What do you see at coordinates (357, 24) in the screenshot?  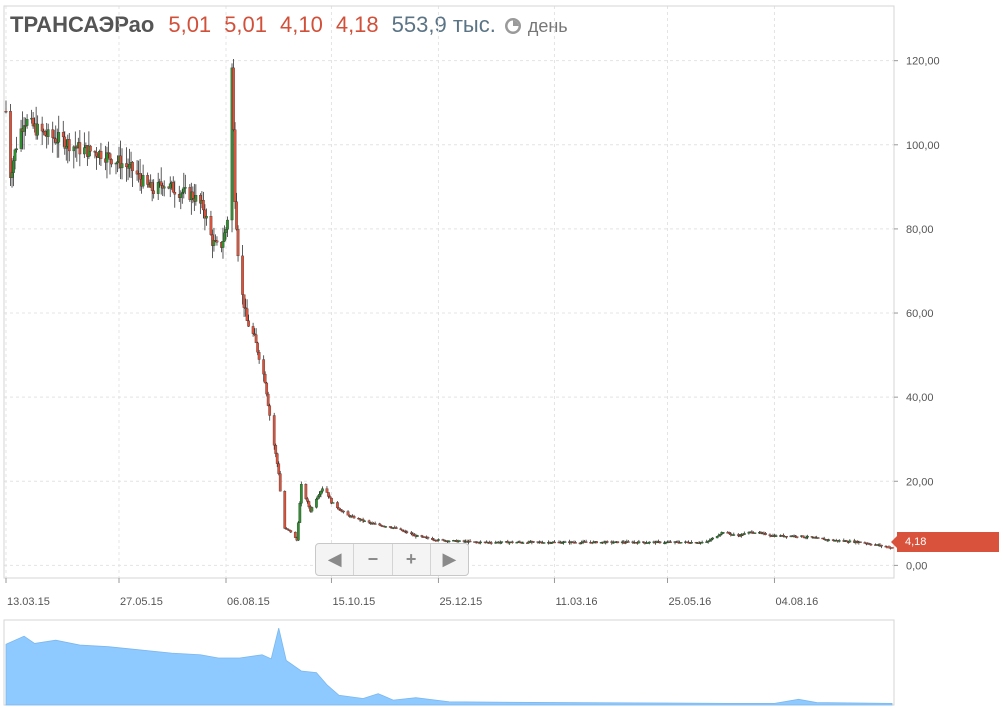 I see `close-price: 4,18` at bounding box center [357, 24].